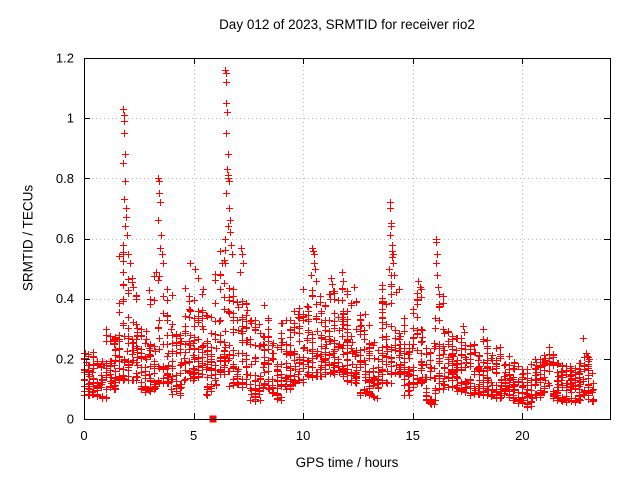  I want to click on x-tick-label: 20, so click(522, 435).